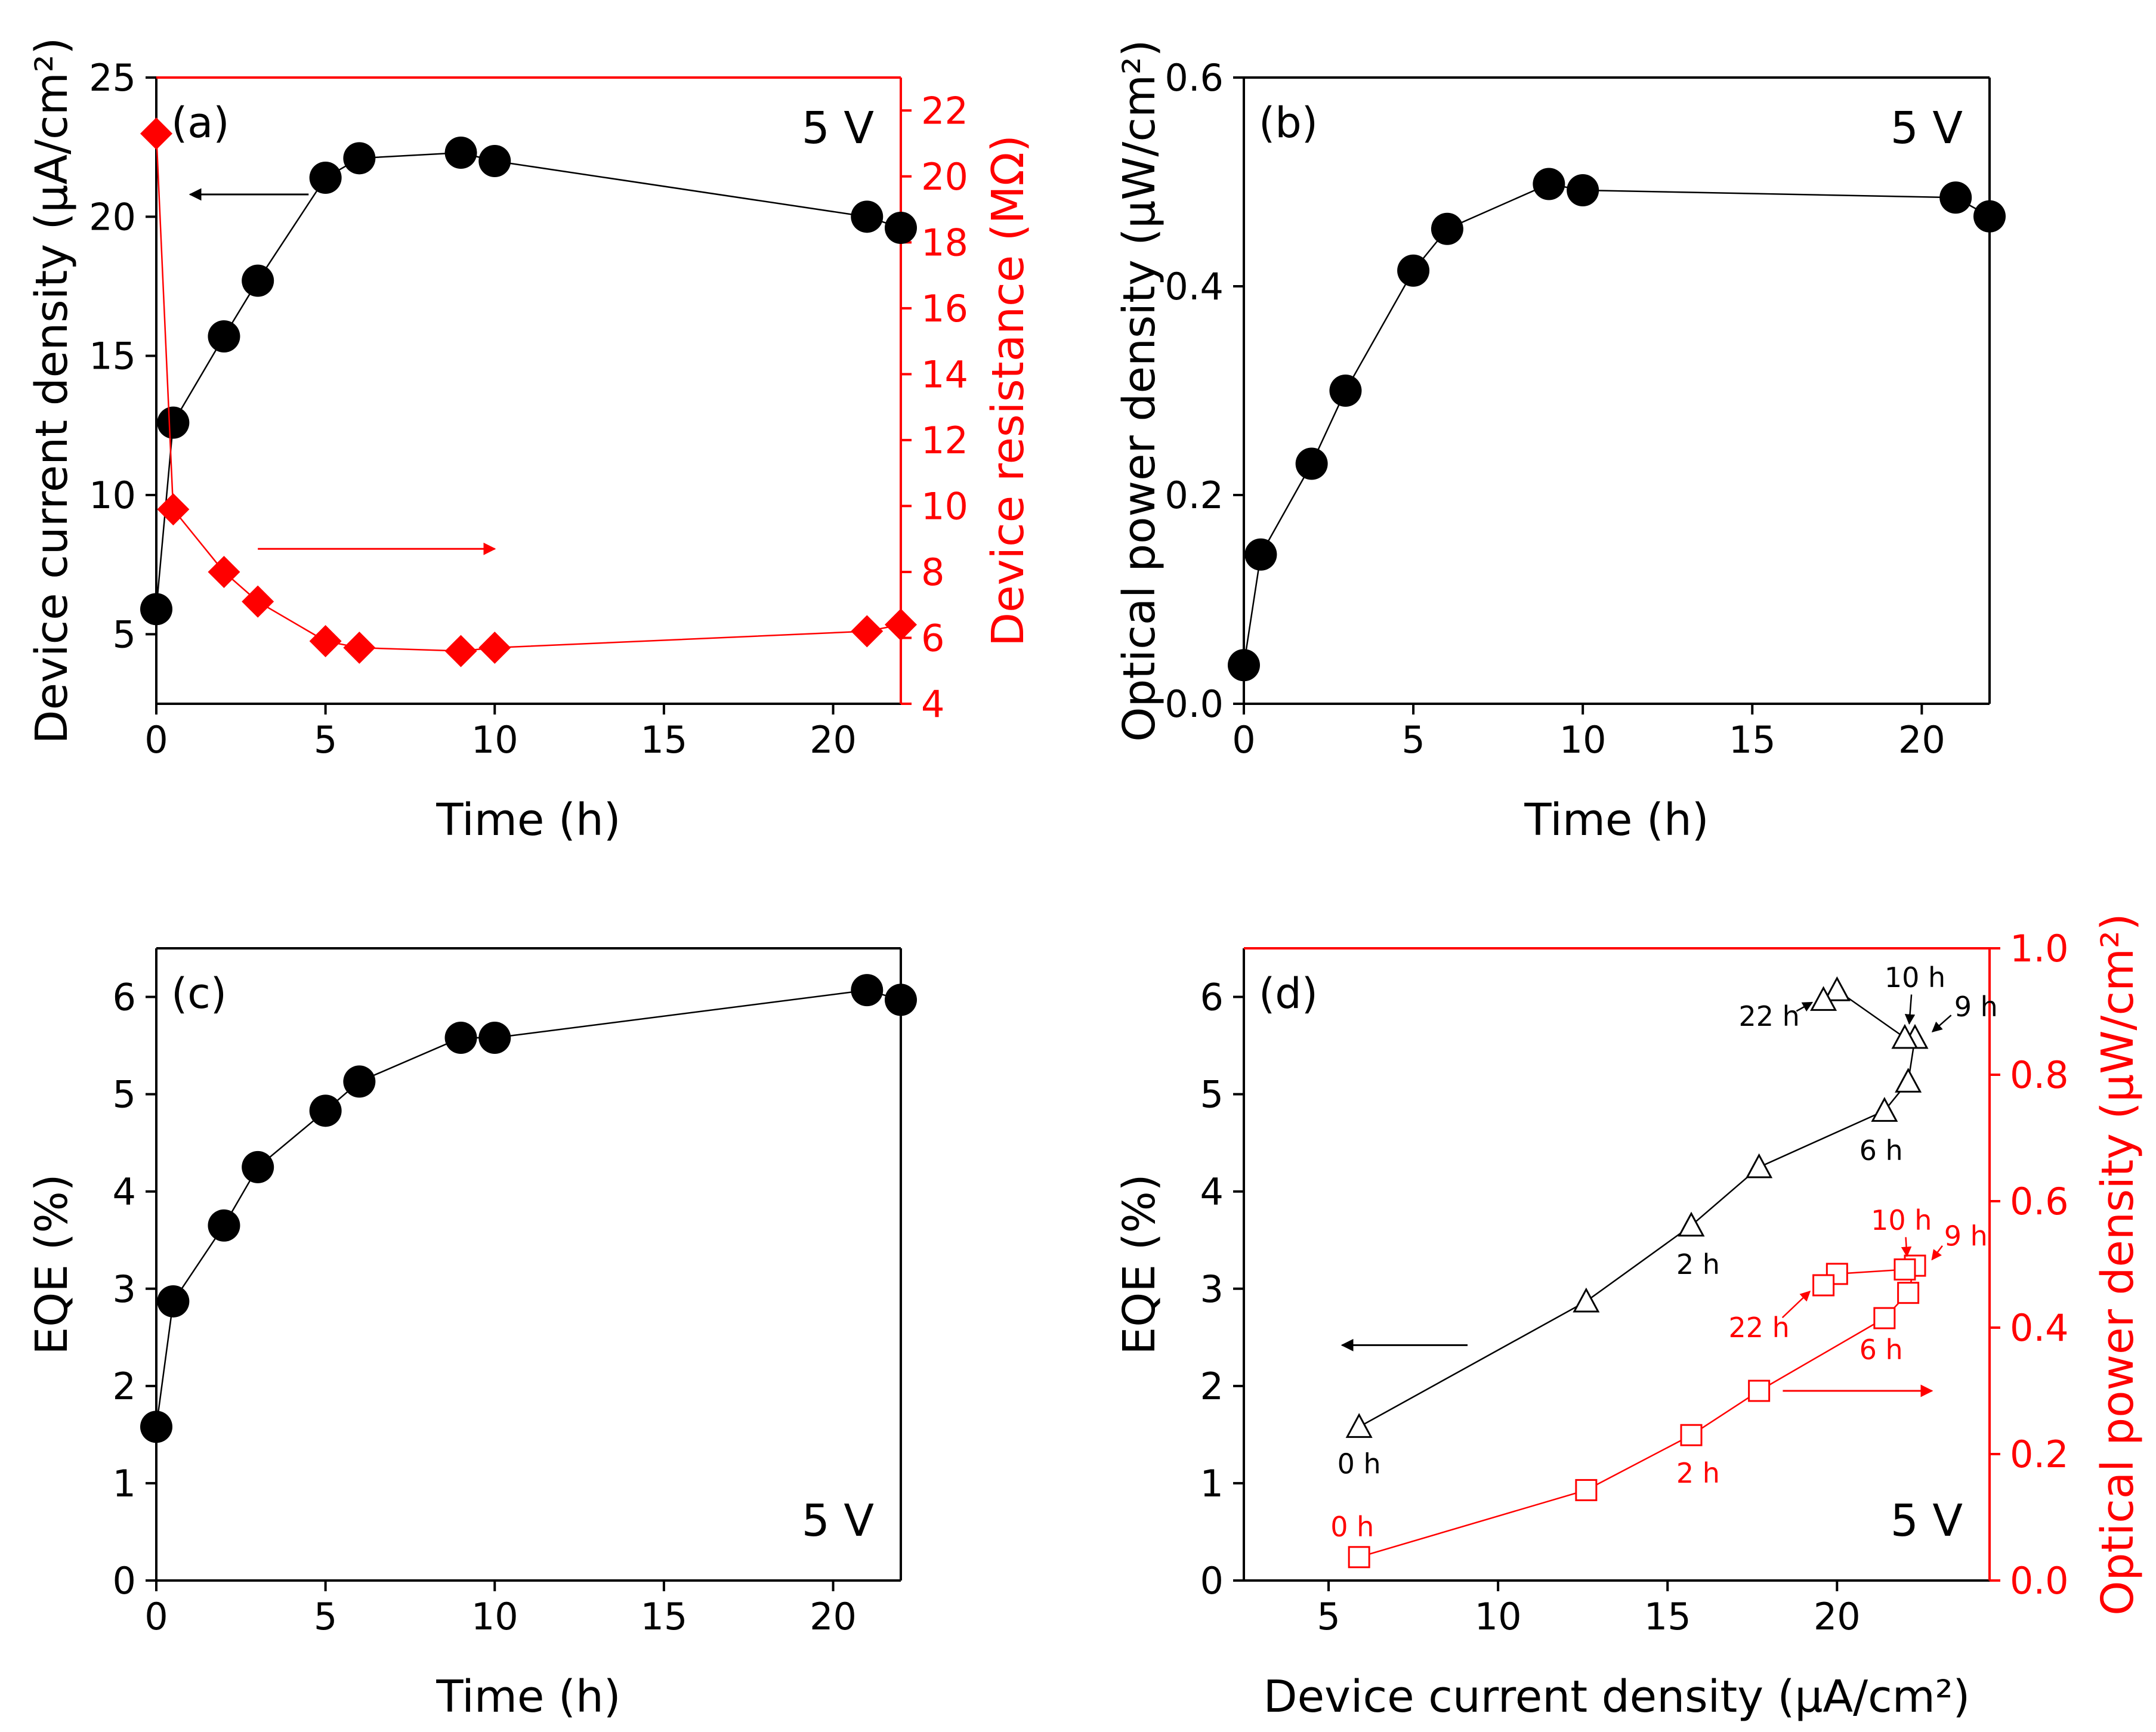 This screenshot has height=1732, width=2156. What do you see at coordinates (125, 997) in the screenshot?
I see `y-tick-label: 6` at bounding box center [125, 997].